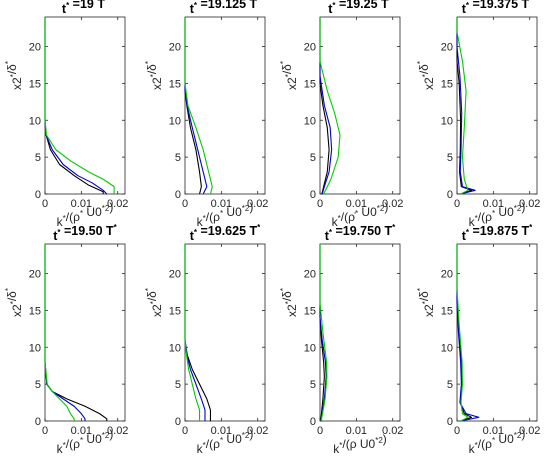  I want to click on x-axis-label: k*/(ρ̇* U0*2), so click(360, 214).